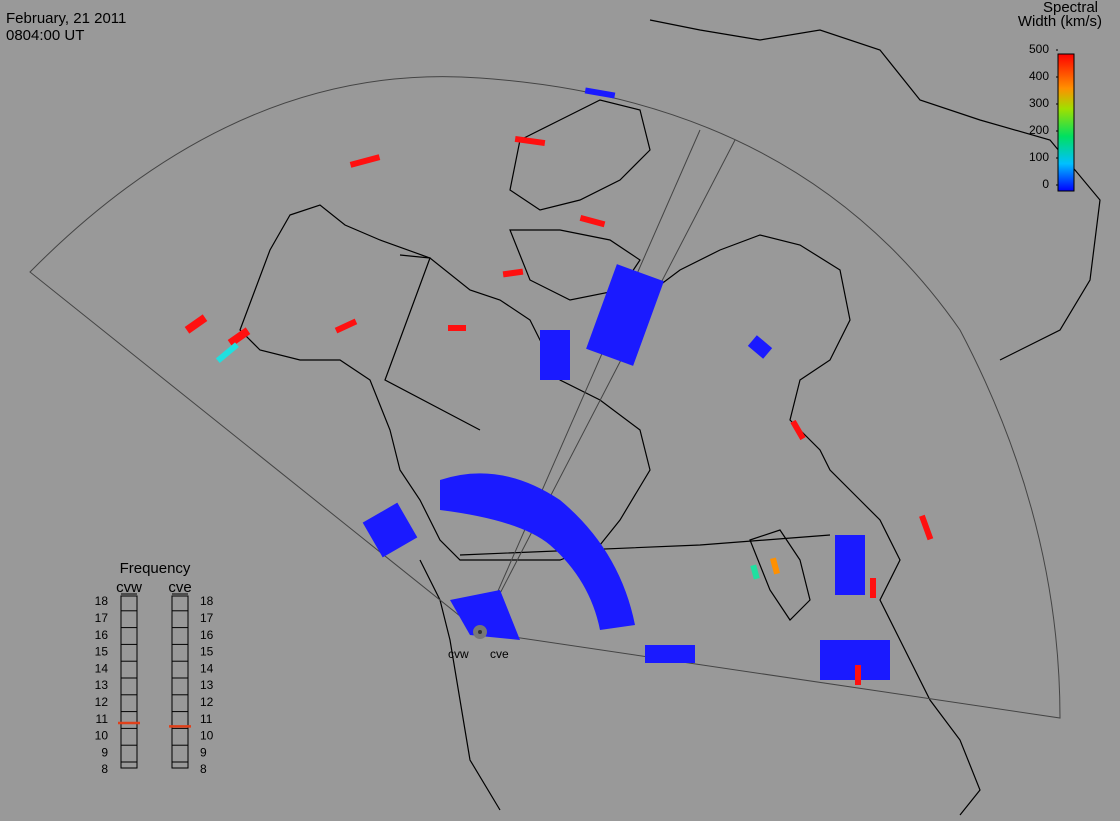  What do you see at coordinates (1039, 49) in the screenshot?
I see `colorbar-tick-label: 500` at bounding box center [1039, 49].